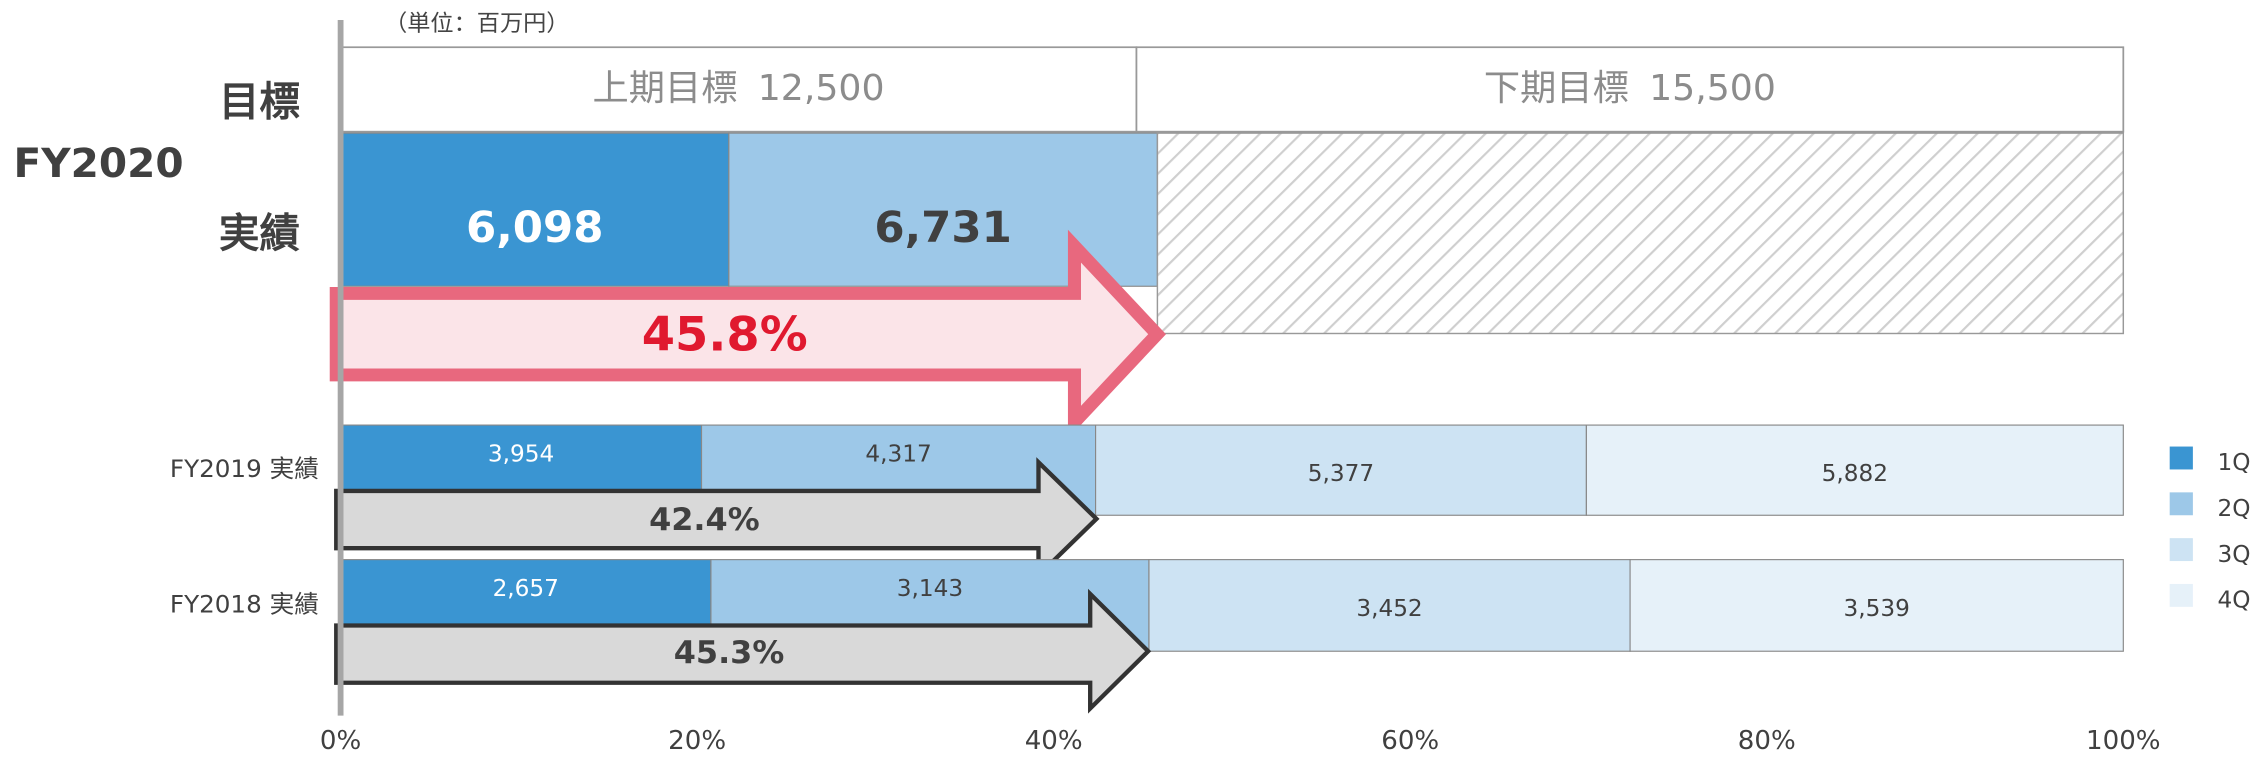  Describe the element at coordinates (665, 88) in the screenshot. I see `target-name: 上期目標` at that location.